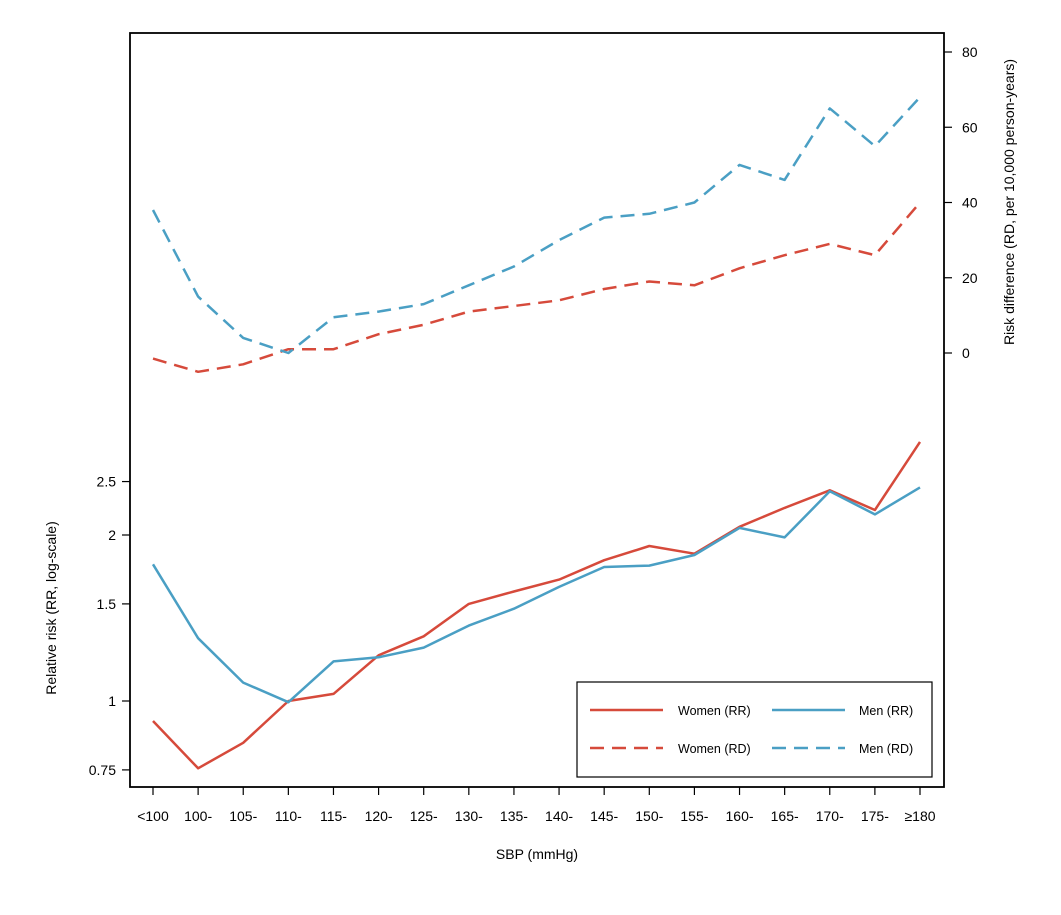 This screenshot has height=915, width=1061. I want to click on x-tick-label: 135-, so click(514, 816).